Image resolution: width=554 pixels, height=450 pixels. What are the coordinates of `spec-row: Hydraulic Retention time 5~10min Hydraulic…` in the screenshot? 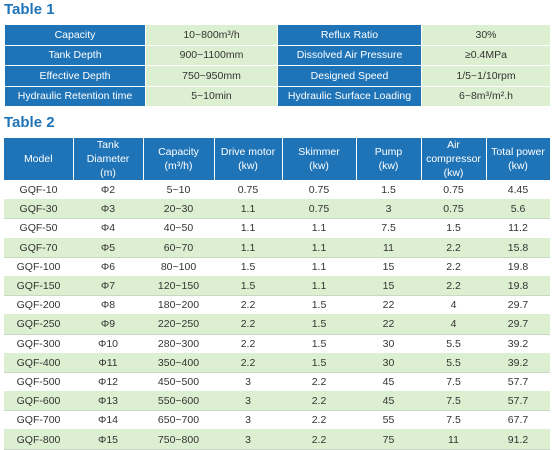 It's located at (277, 96).